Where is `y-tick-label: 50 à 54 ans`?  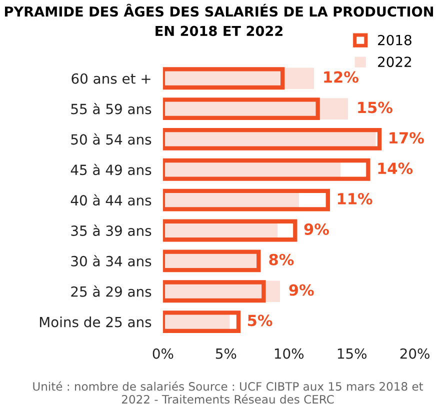
y-tick-label: 50 à 54 ans is located at coordinates (111, 139).